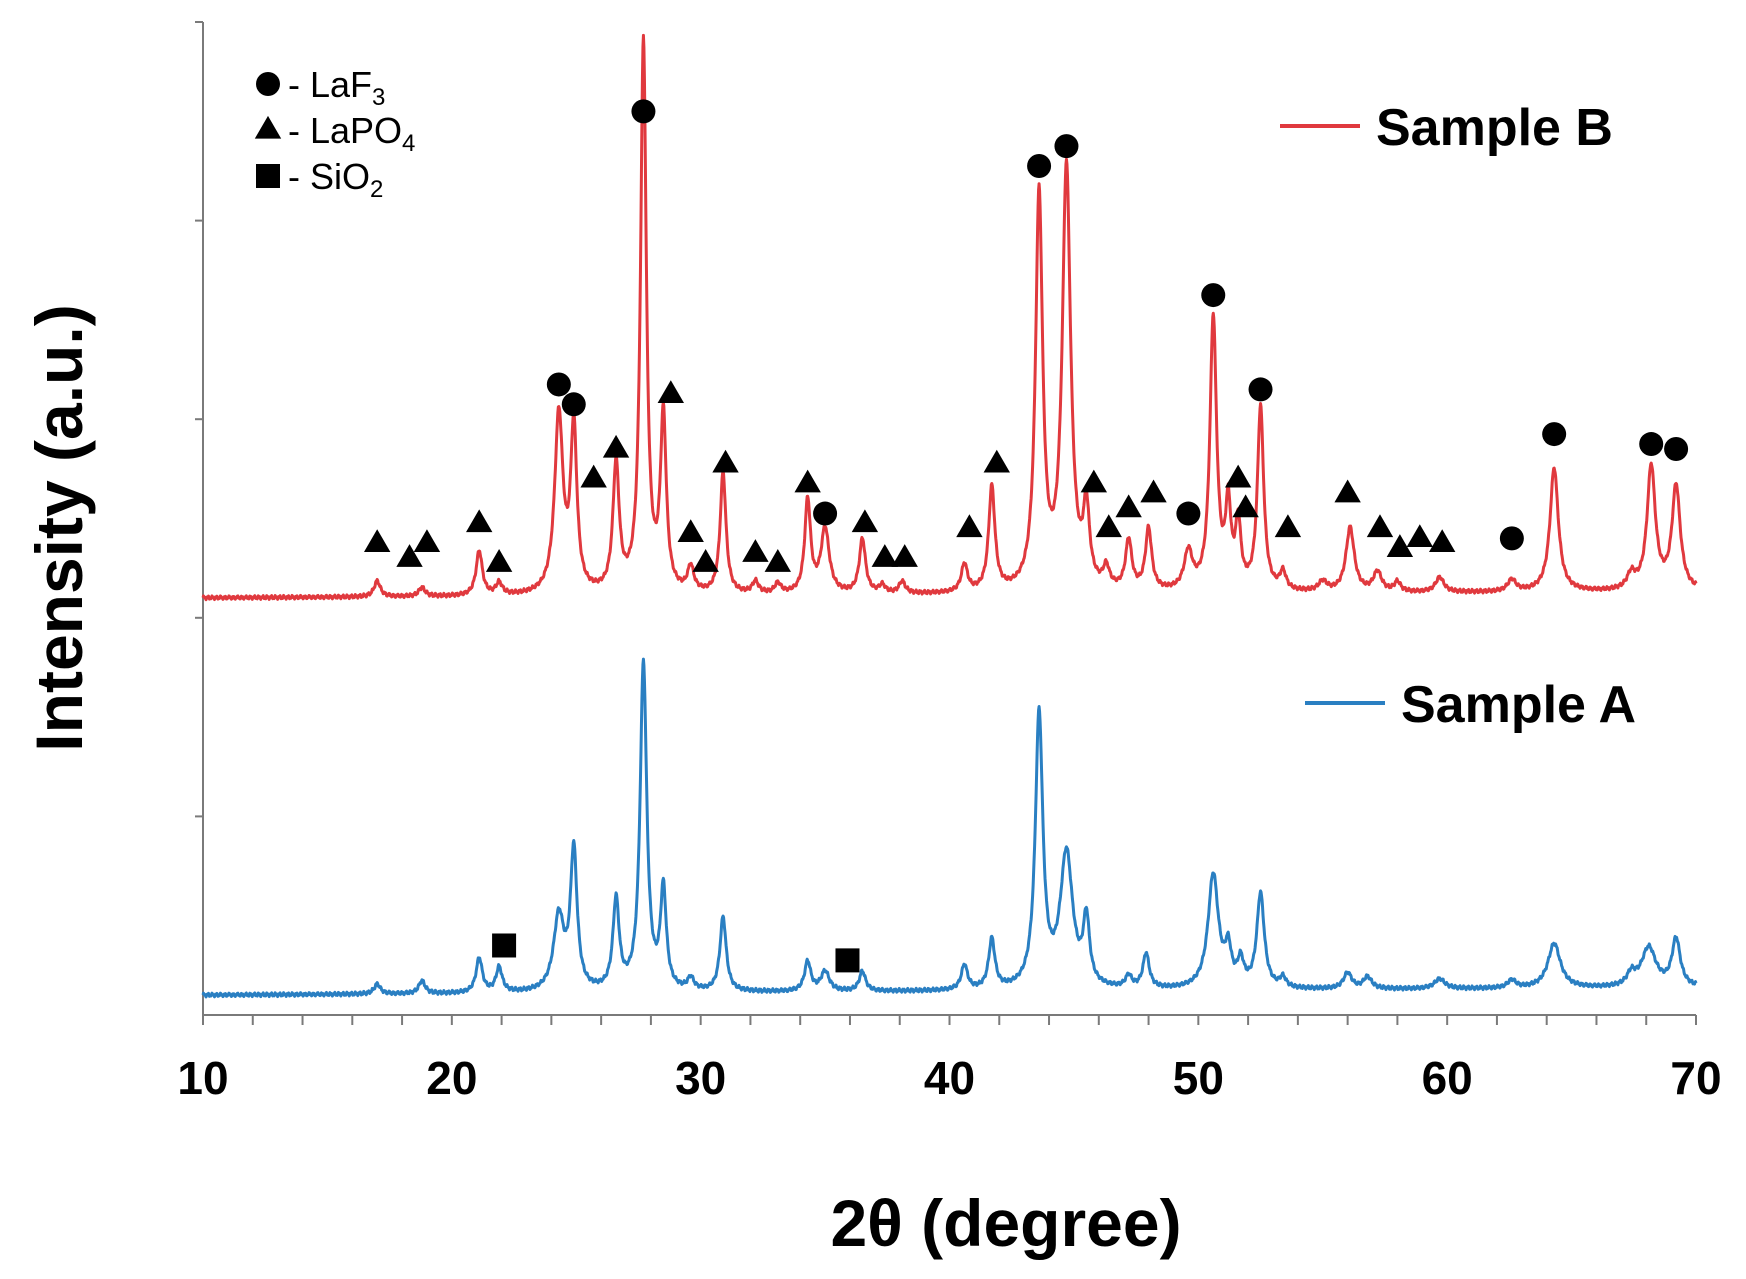 Image resolution: width=1746 pixels, height=1279 pixels. Describe the element at coordinates (351, 133) in the screenshot. I see `phase-legend-label: - LaPO4` at that location.